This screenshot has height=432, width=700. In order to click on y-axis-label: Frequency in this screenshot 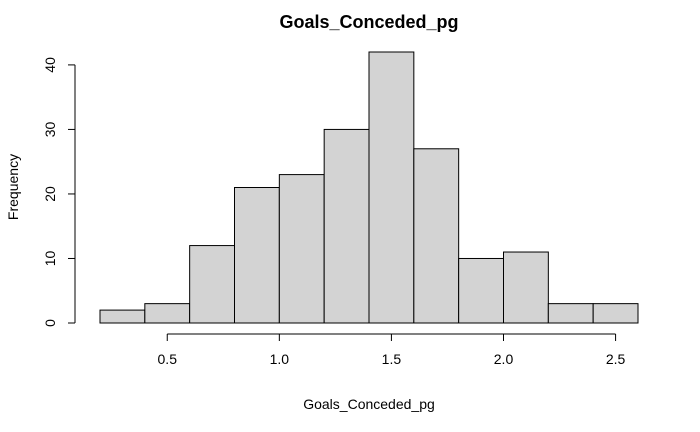, I will do `click(13, 187)`.